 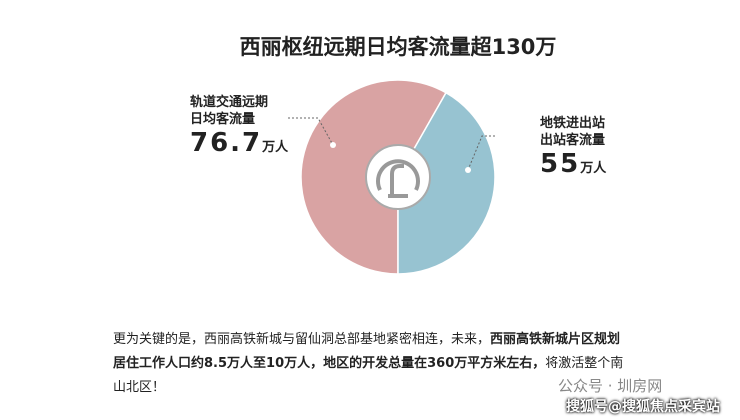 I want to click on slice, so click(x=446, y=183).